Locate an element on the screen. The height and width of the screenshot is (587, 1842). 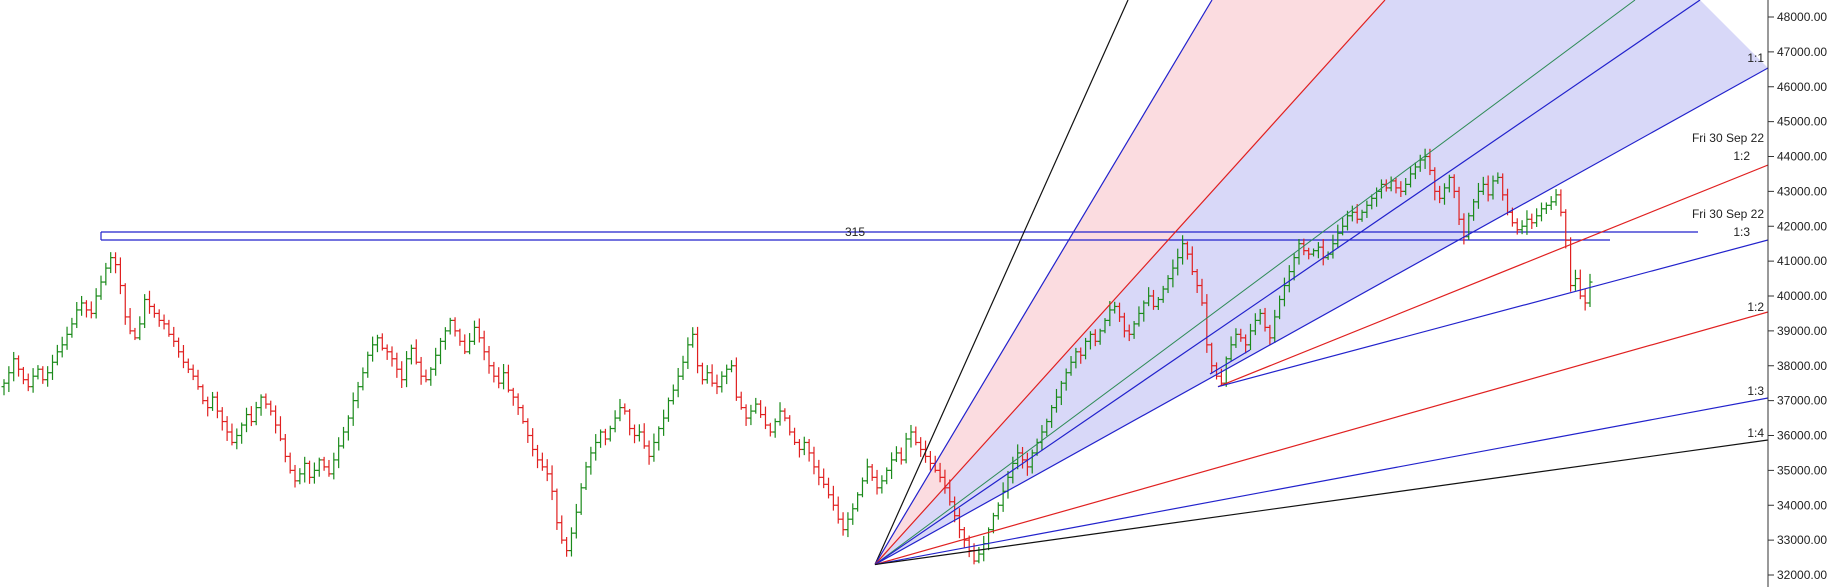
fan-line-blue is located at coordinates (1230, 362).